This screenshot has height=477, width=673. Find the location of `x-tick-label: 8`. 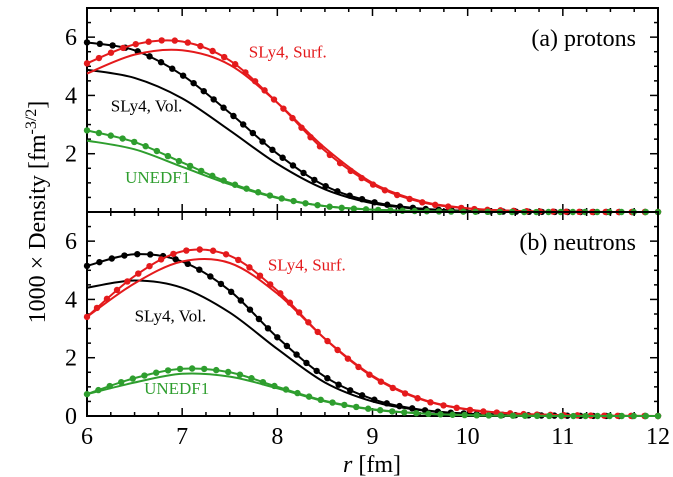

x-tick-label: 8 is located at coordinates (277, 437).